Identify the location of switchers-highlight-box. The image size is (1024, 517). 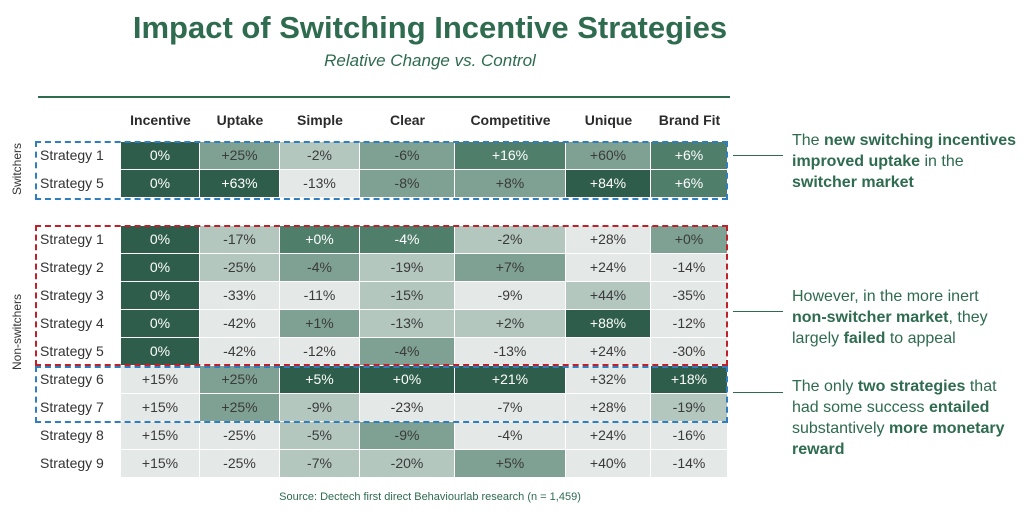
(381, 170).